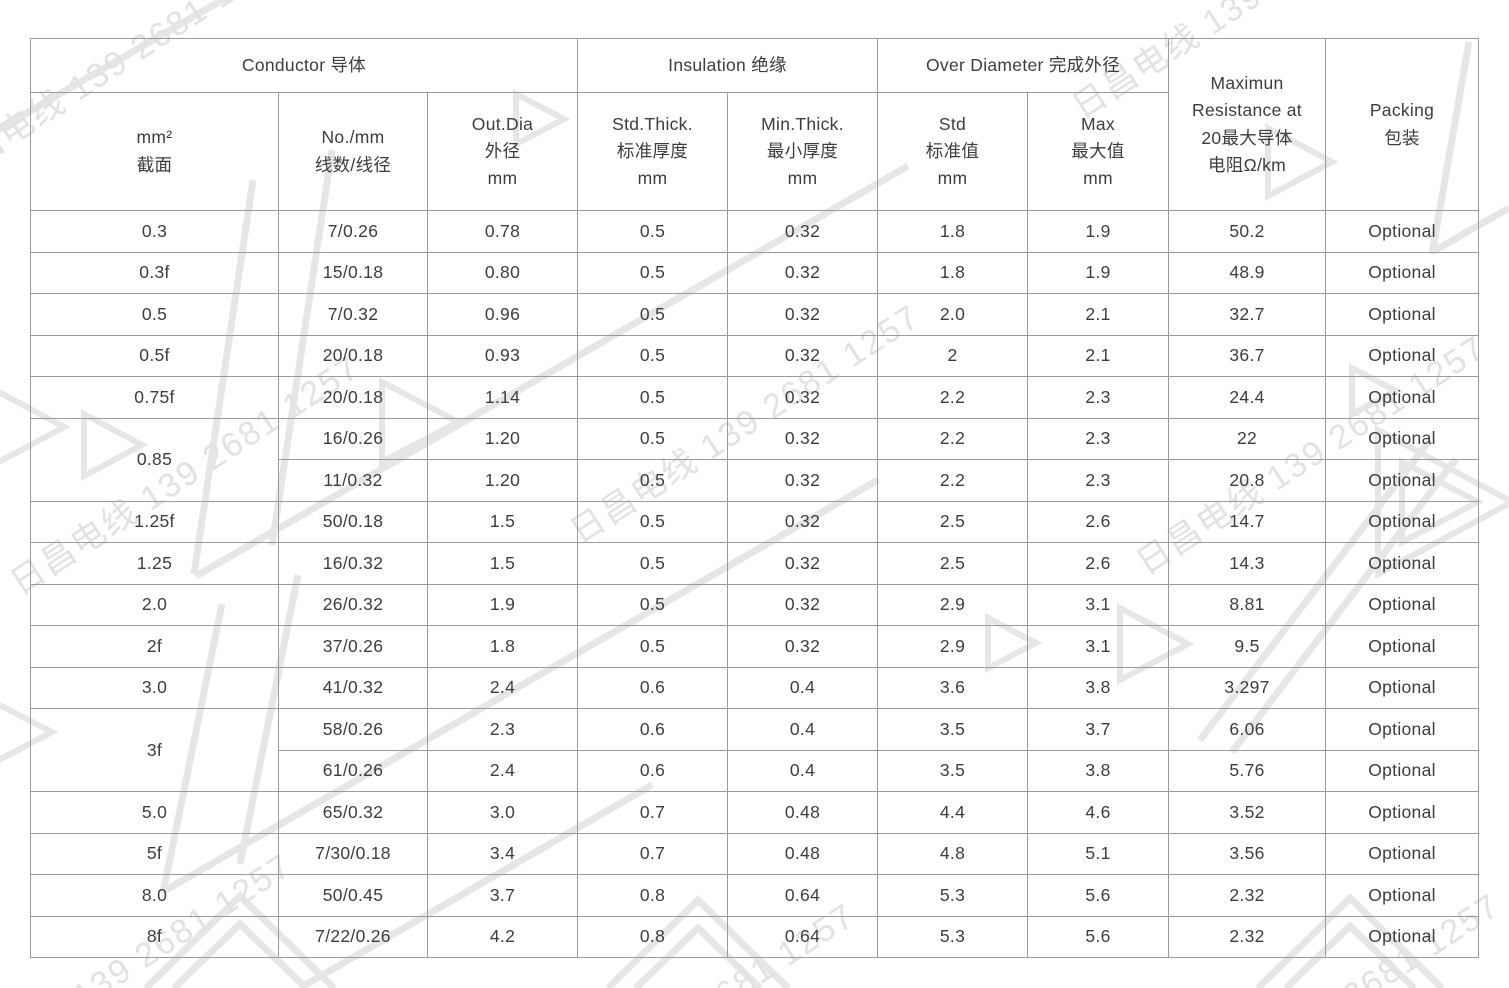 The image size is (1509, 988). What do you see at coordinates (353, 314) in the screenshot?
I see `table-cell: 7/0.32` at bounding box center [353, 314].